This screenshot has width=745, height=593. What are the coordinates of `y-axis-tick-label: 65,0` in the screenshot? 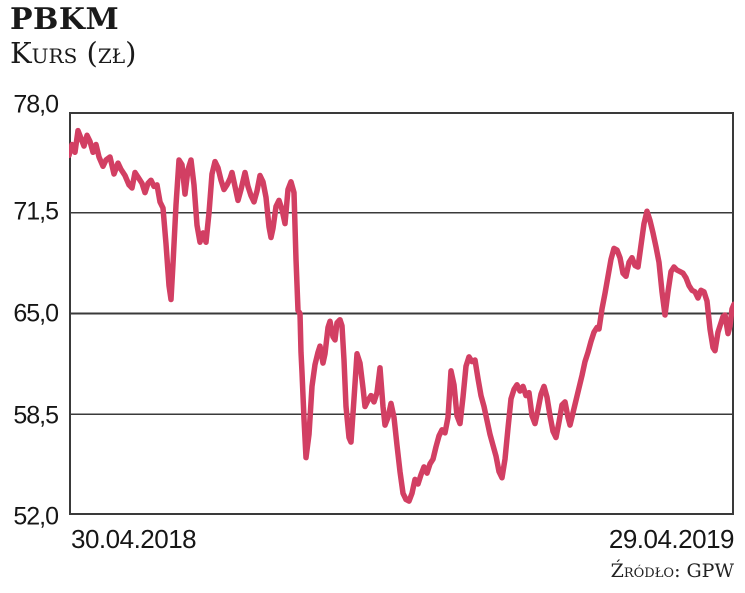 It's located at (36, 313).